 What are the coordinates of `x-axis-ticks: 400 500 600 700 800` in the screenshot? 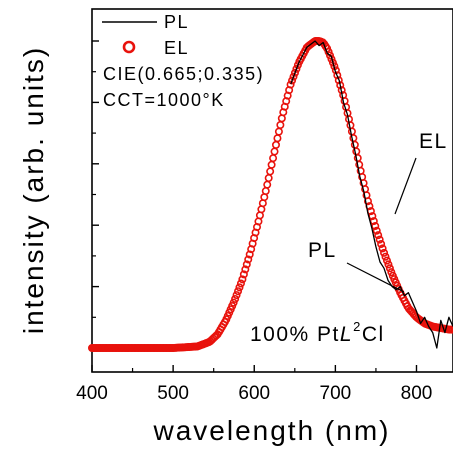 It's located at (254, 384).